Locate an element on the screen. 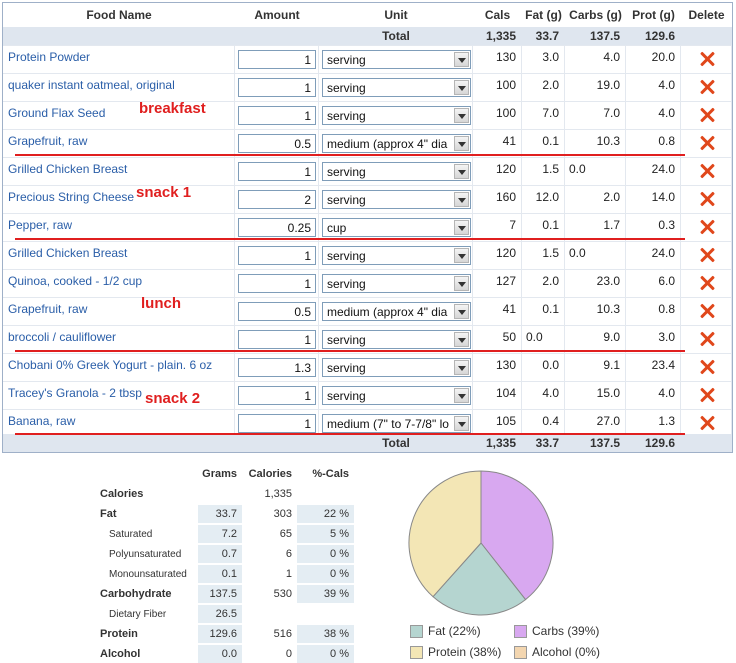 This screenshot has width=736, height=663. legend-alcohol: Alcohol (0%) is located at coordinates (557, 652).